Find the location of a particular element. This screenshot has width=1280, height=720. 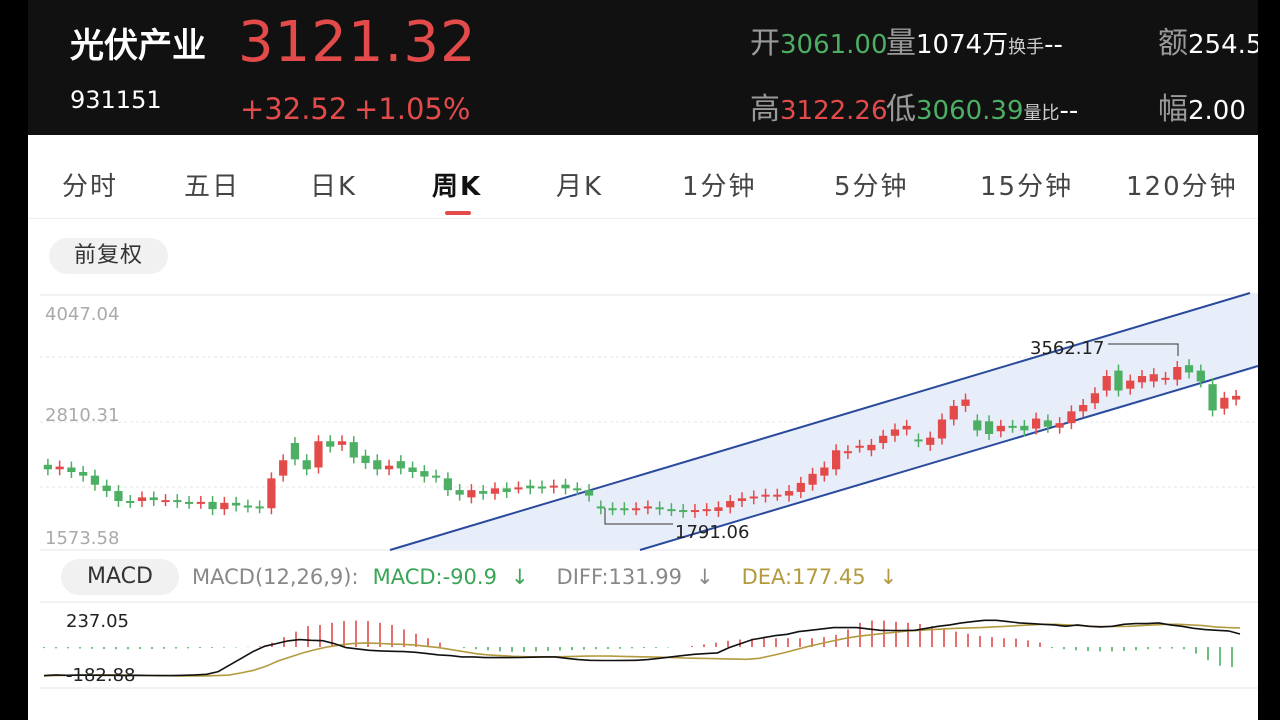

volume-stat: 量1074万换手-- is located at coordinates (974, 40).